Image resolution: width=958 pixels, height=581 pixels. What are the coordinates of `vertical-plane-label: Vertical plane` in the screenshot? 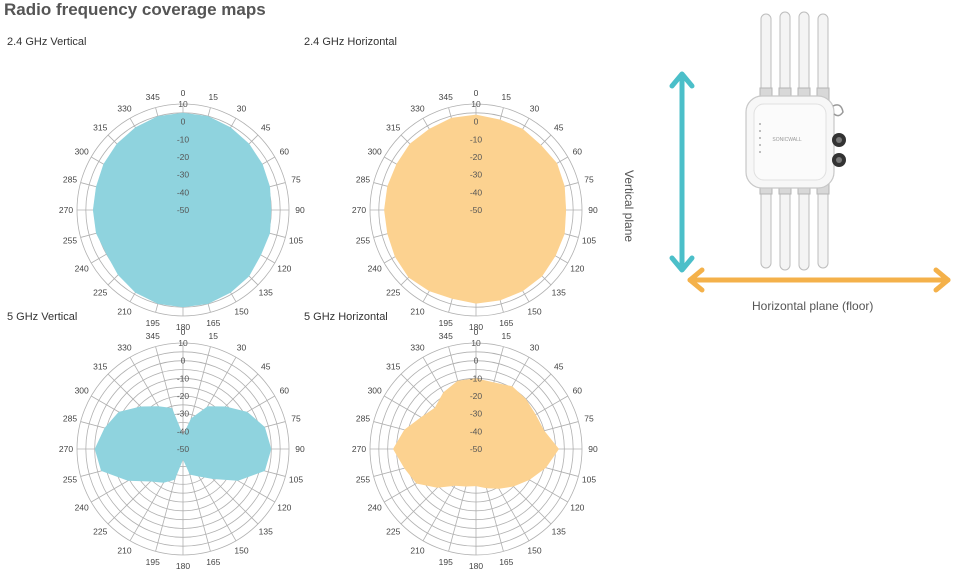 It's located at (629, 206).